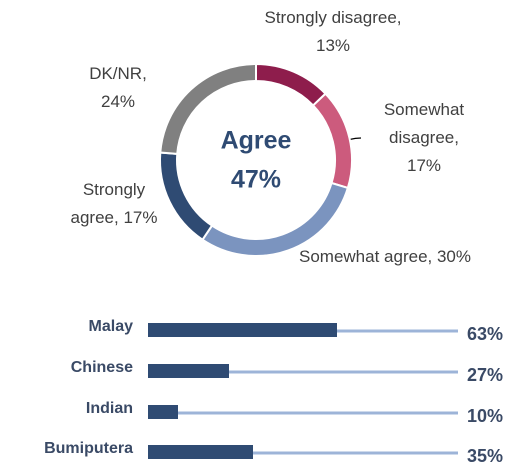 Image resolution: width=513 pixels, height=462 pixels. Describe the element at coordinates (485, 334) in the screenshot. I see `value-label: 63%` at that location.